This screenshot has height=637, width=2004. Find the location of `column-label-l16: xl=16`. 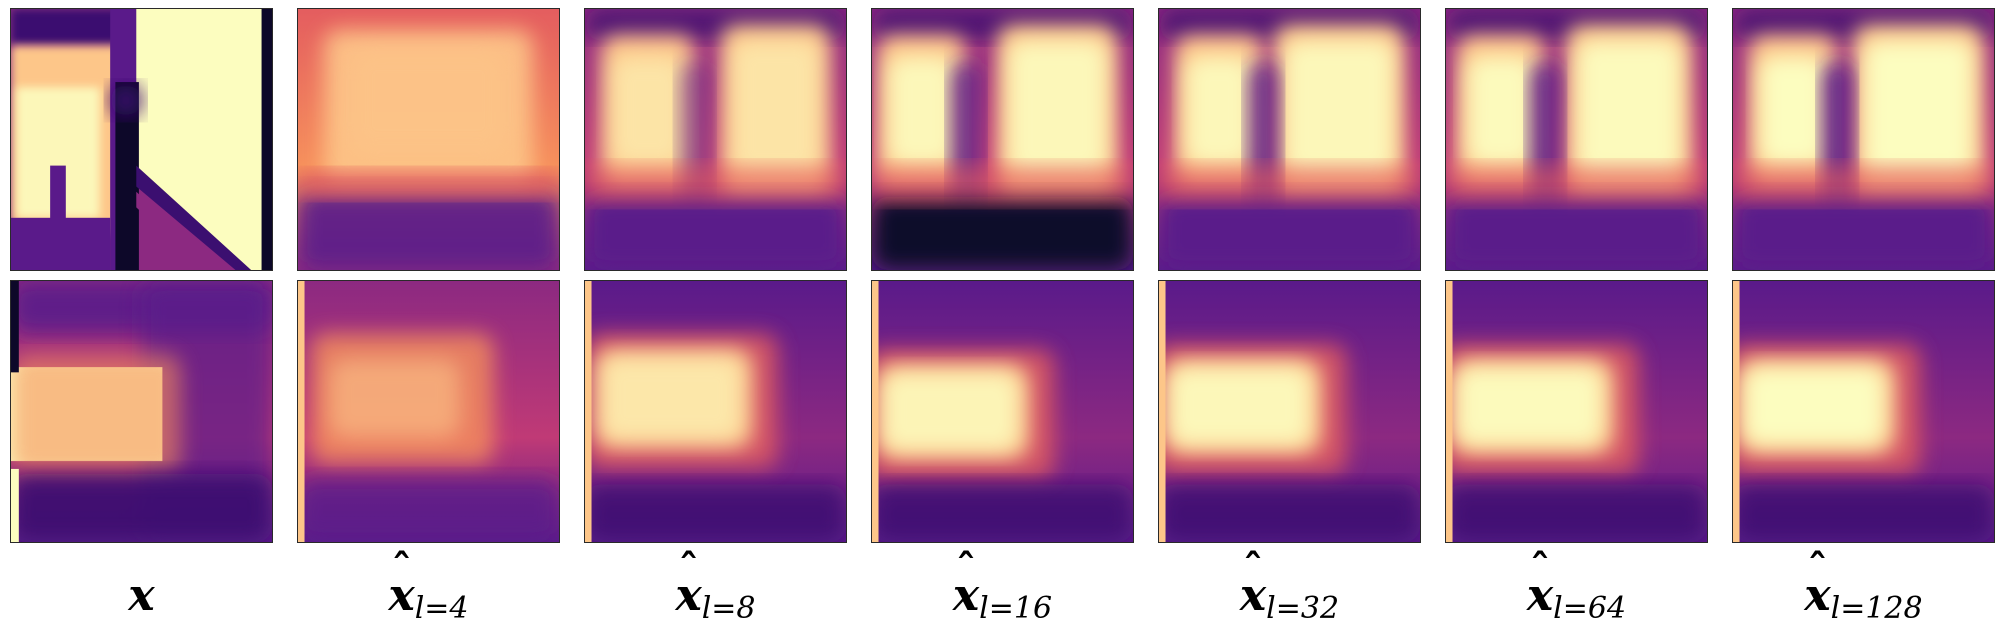

column-label-l16: xl=16 is located at coordinates (1002, 598).